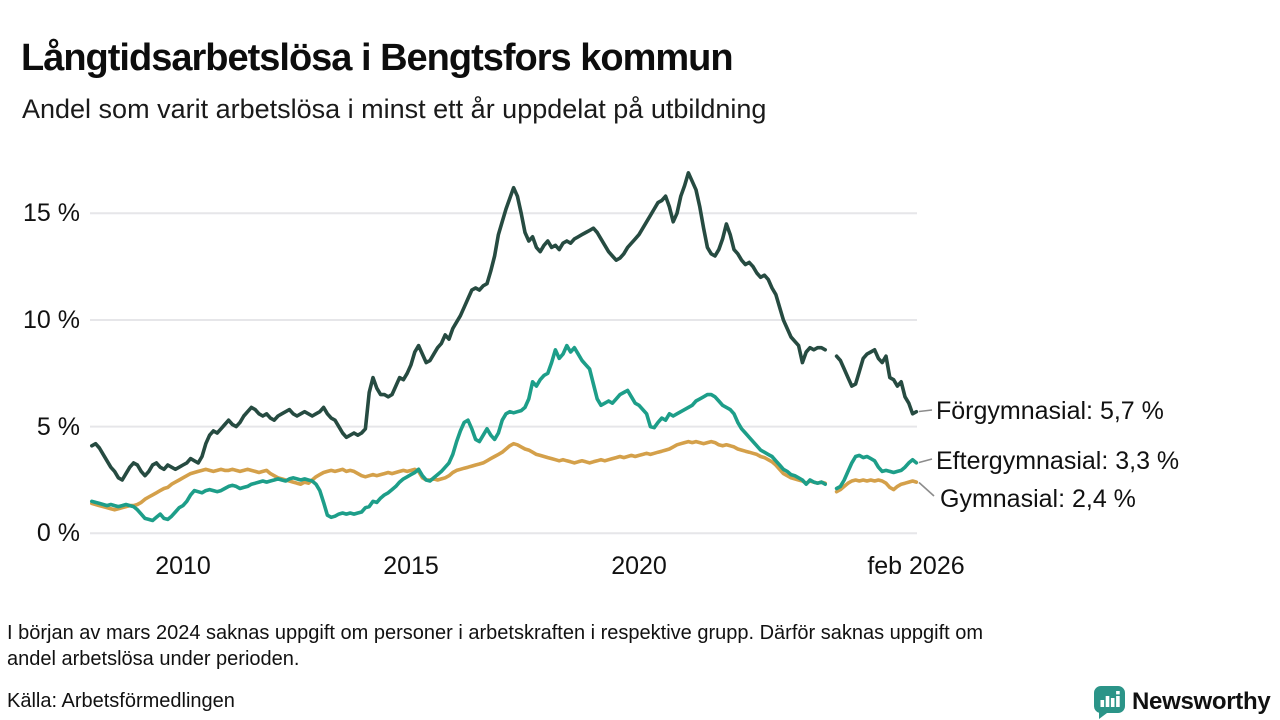 The height and width of the screenshot is (720, 1280). What do you see at coordinates (183, 566) in the screenshot?
I see `x-tick-2010: 2010` at bounding box center [183, 566].